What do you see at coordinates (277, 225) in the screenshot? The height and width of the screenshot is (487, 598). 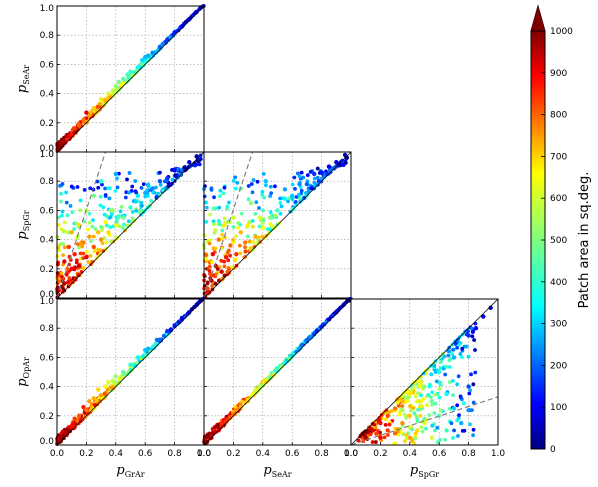 I see `panel-middle-center` at bounding box center [277, 225].